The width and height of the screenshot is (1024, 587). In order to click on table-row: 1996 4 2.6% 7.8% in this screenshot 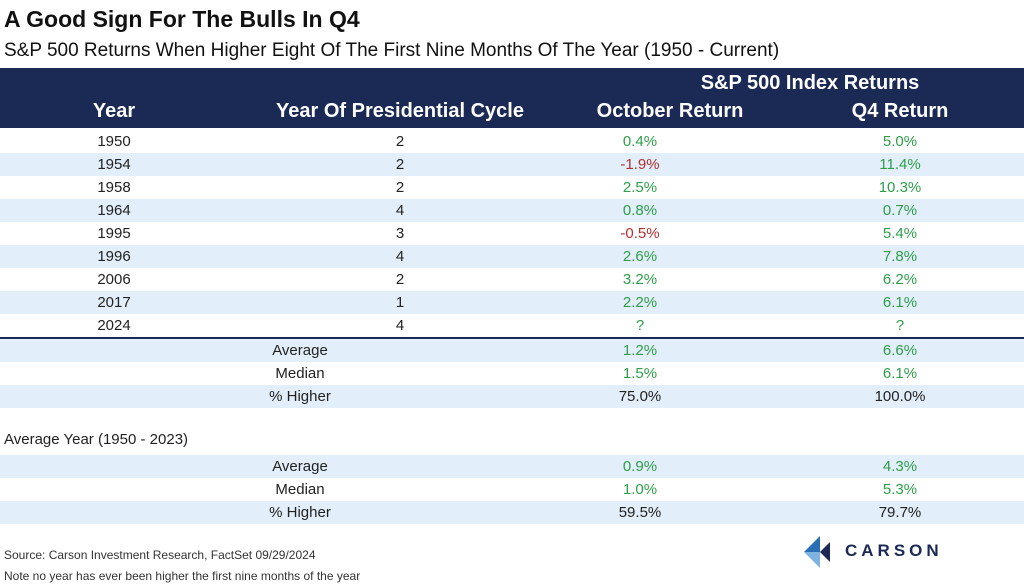, I will do `click(512, 256)`.